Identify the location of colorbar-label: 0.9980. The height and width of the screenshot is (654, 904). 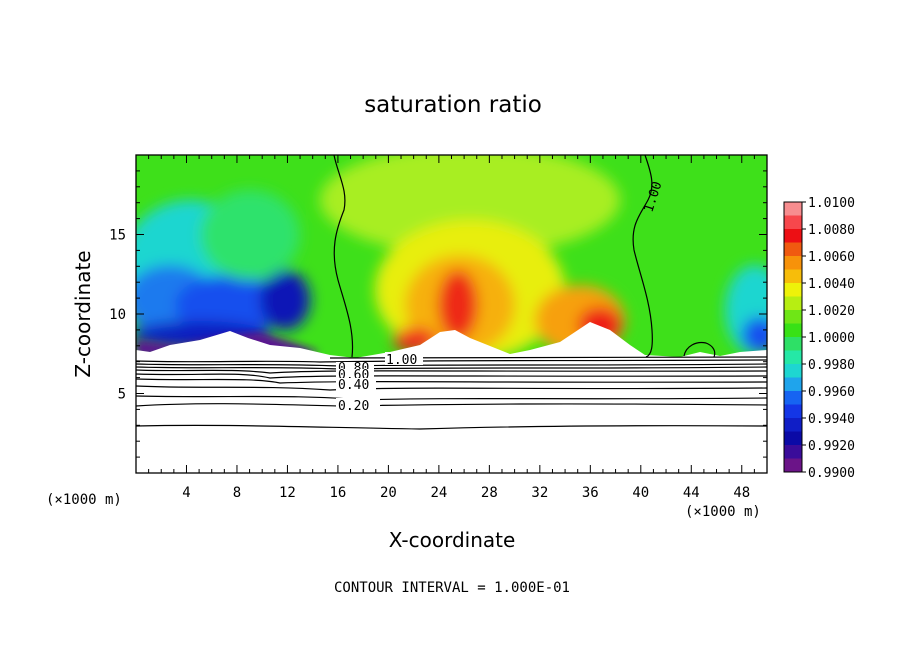
(831, 365).